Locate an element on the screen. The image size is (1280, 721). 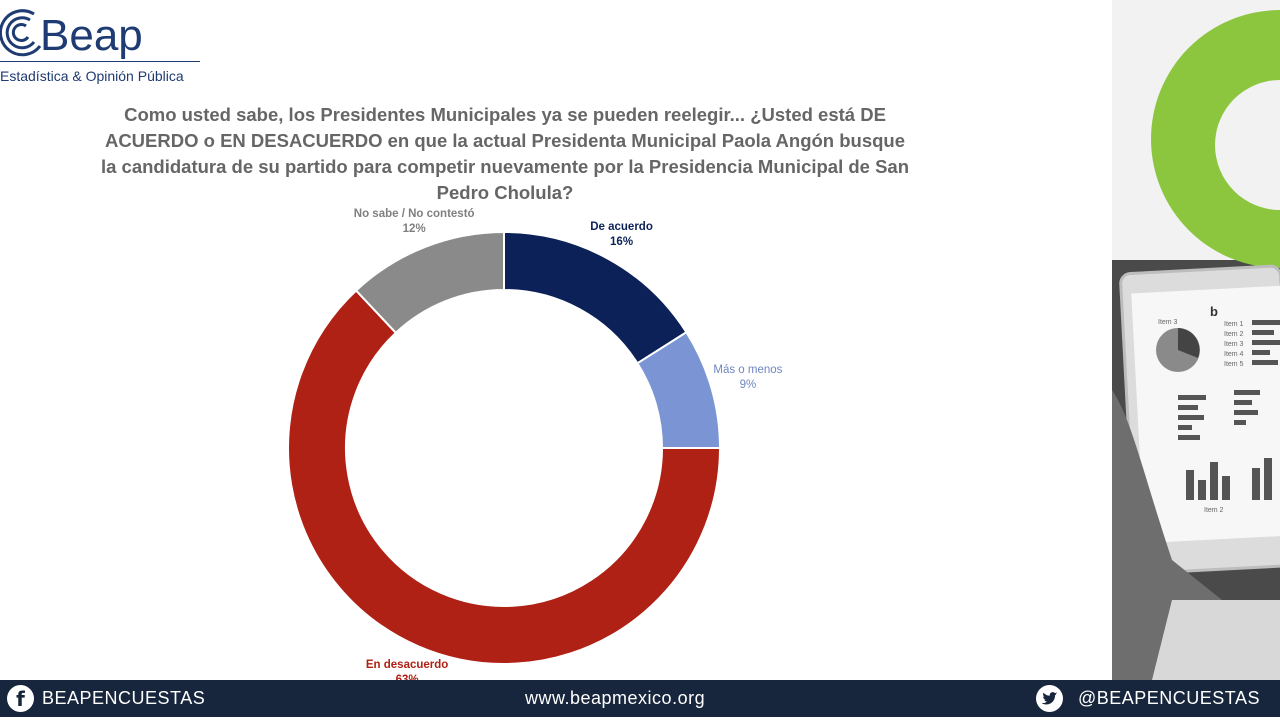
slice-label-m-s-o-menos: Más o menos is located at coordinates (747, 370).